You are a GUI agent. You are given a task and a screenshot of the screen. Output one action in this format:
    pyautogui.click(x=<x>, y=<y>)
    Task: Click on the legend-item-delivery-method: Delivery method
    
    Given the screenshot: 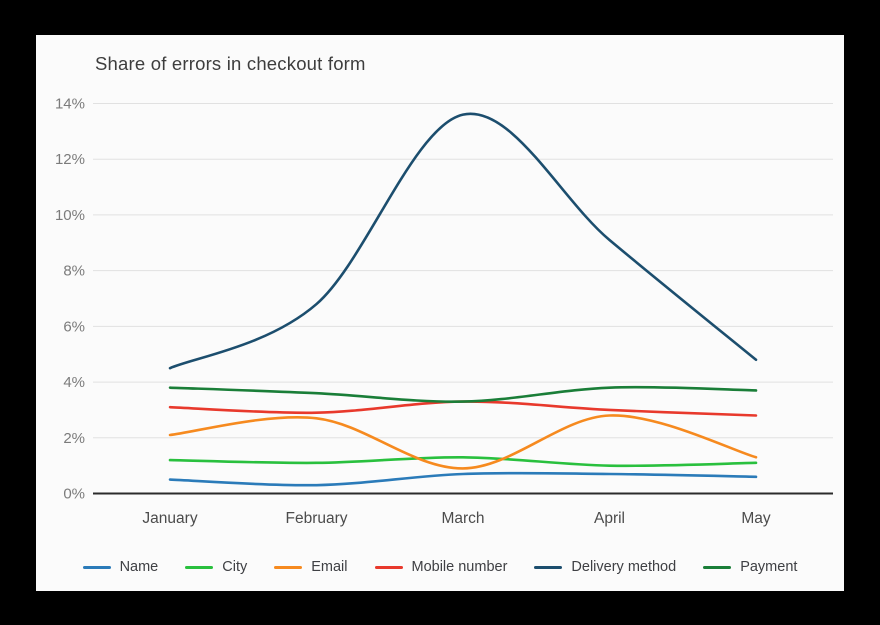 What is the action you would take?
    pyautogui.click(x=605, y=567)
    